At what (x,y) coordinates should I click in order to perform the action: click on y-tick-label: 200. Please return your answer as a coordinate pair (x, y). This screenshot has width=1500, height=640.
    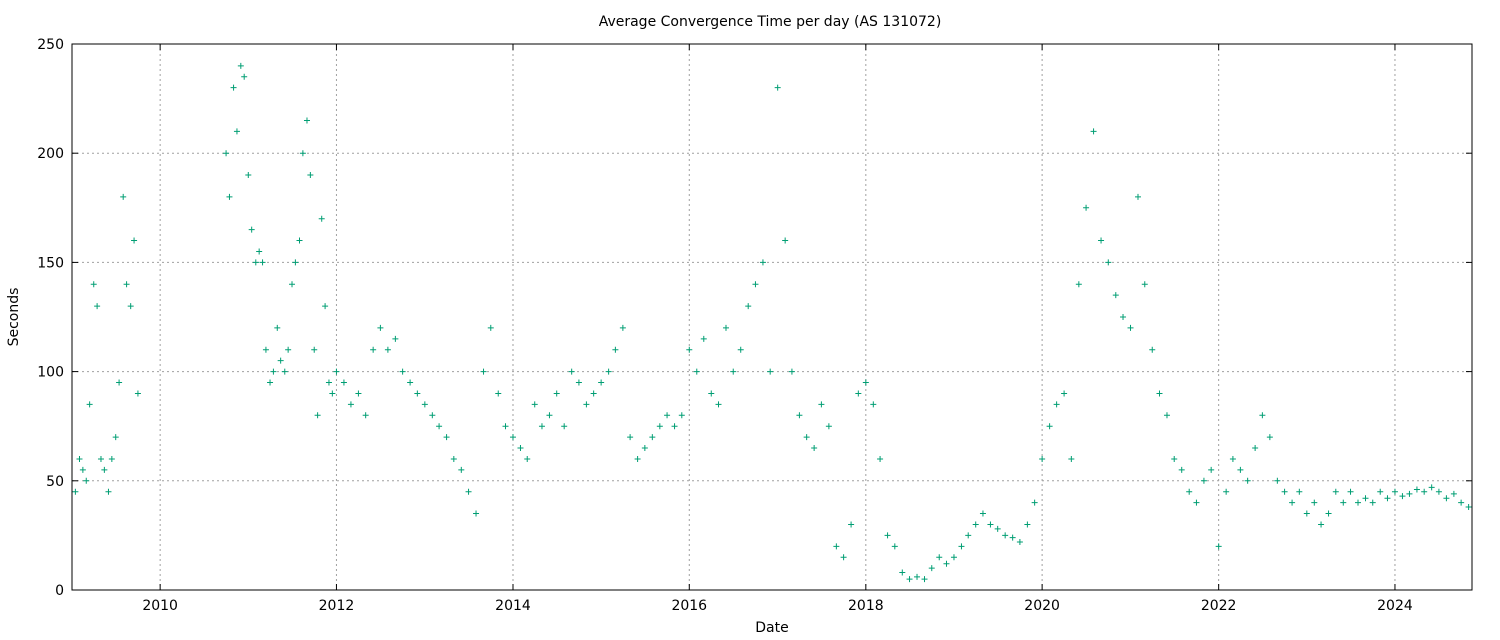
    Looking at the image, I should click on (50, 154).